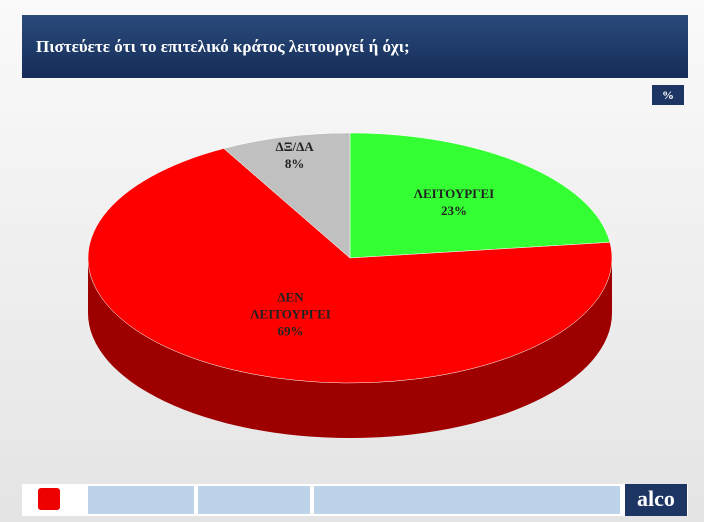 The height and width of the screenshot is (522, 704). Describe the element at coordinates (290, 305) in the screenshot. I see `category-label: ΔΕΝ ΛΕΙΤΟΥΡΓΕΙ` at that location.